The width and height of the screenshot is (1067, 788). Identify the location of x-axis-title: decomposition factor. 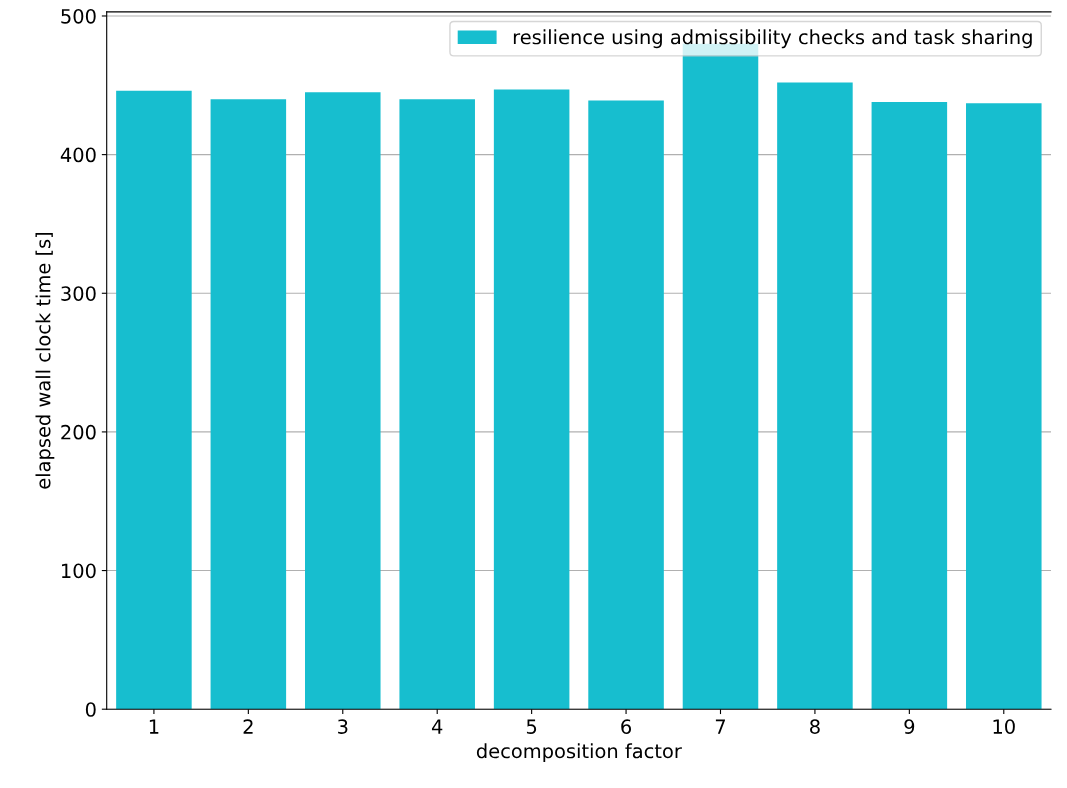
(579, 753).